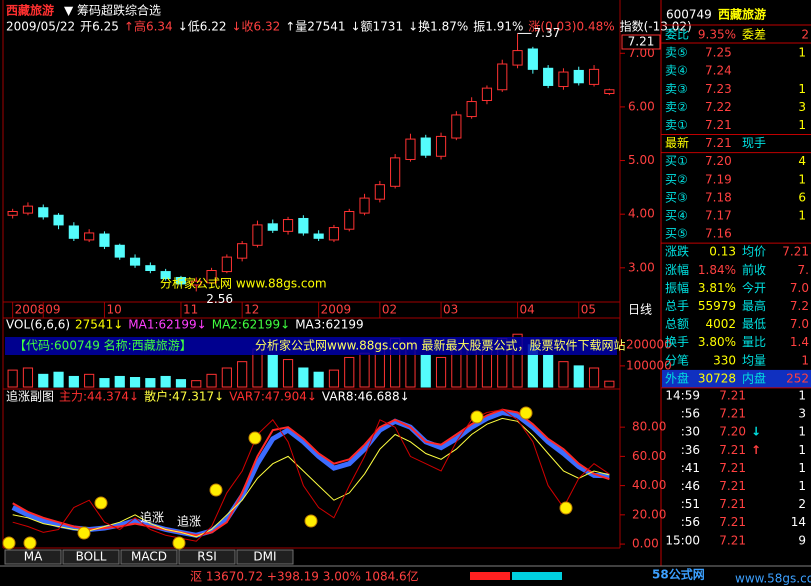  I want to click on y-tick-label: 3.00, so click(641, 267).